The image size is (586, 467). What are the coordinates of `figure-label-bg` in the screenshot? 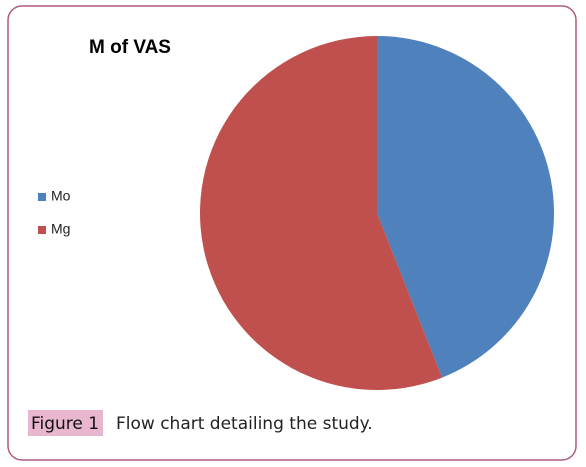 It's located at (65, 423).